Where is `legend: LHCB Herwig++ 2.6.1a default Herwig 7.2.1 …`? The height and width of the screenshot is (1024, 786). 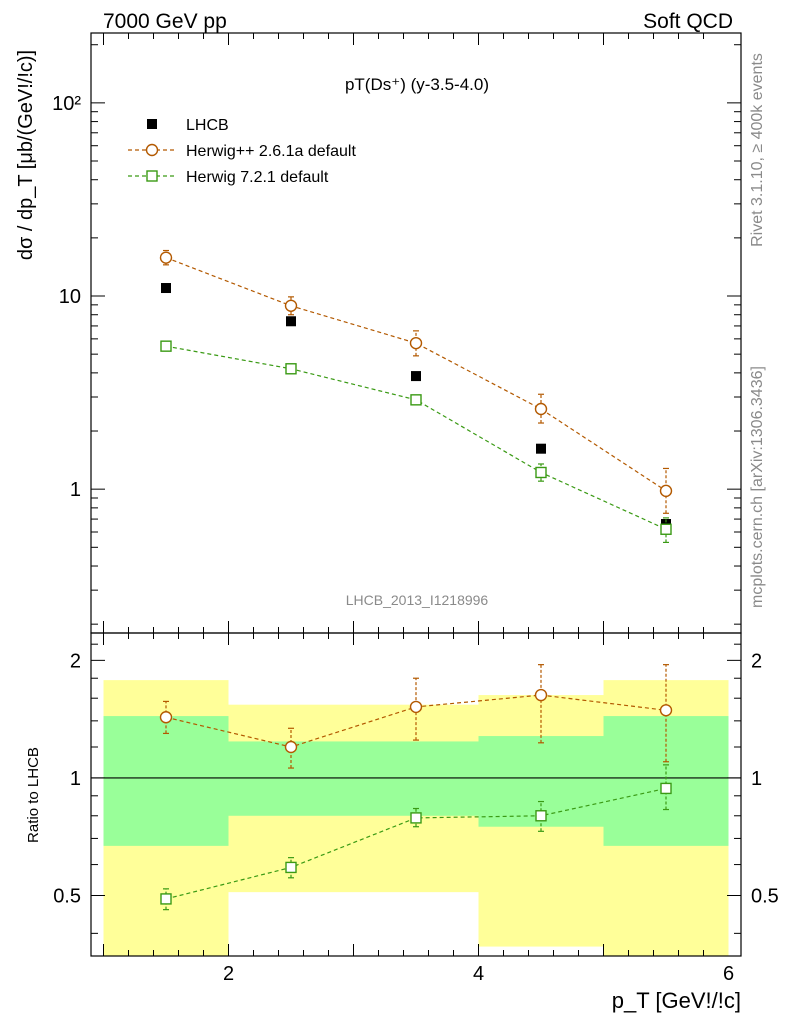
legend: LHCB Herwig++ 2.6.1a default Herwig 7.2.1 … is located at coordinates (242, 151).